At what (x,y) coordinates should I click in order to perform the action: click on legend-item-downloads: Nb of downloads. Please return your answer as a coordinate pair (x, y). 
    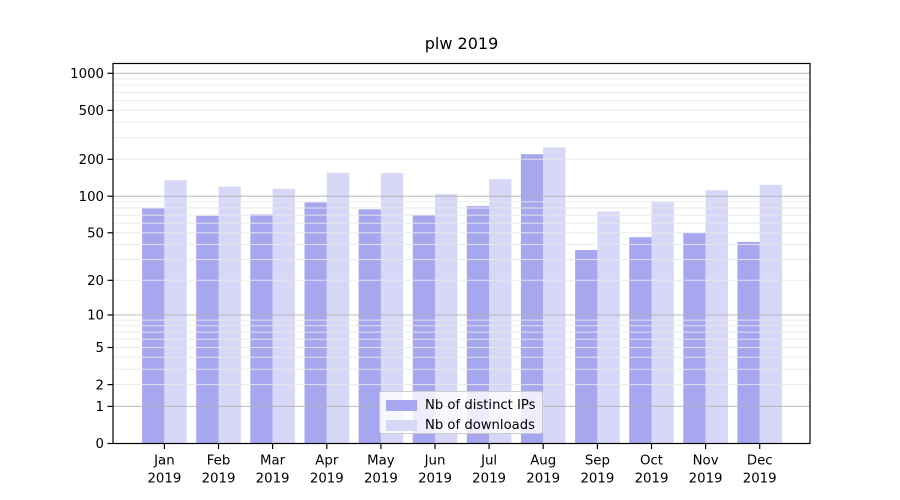
    Looking at the image, I should click on (461, 425).